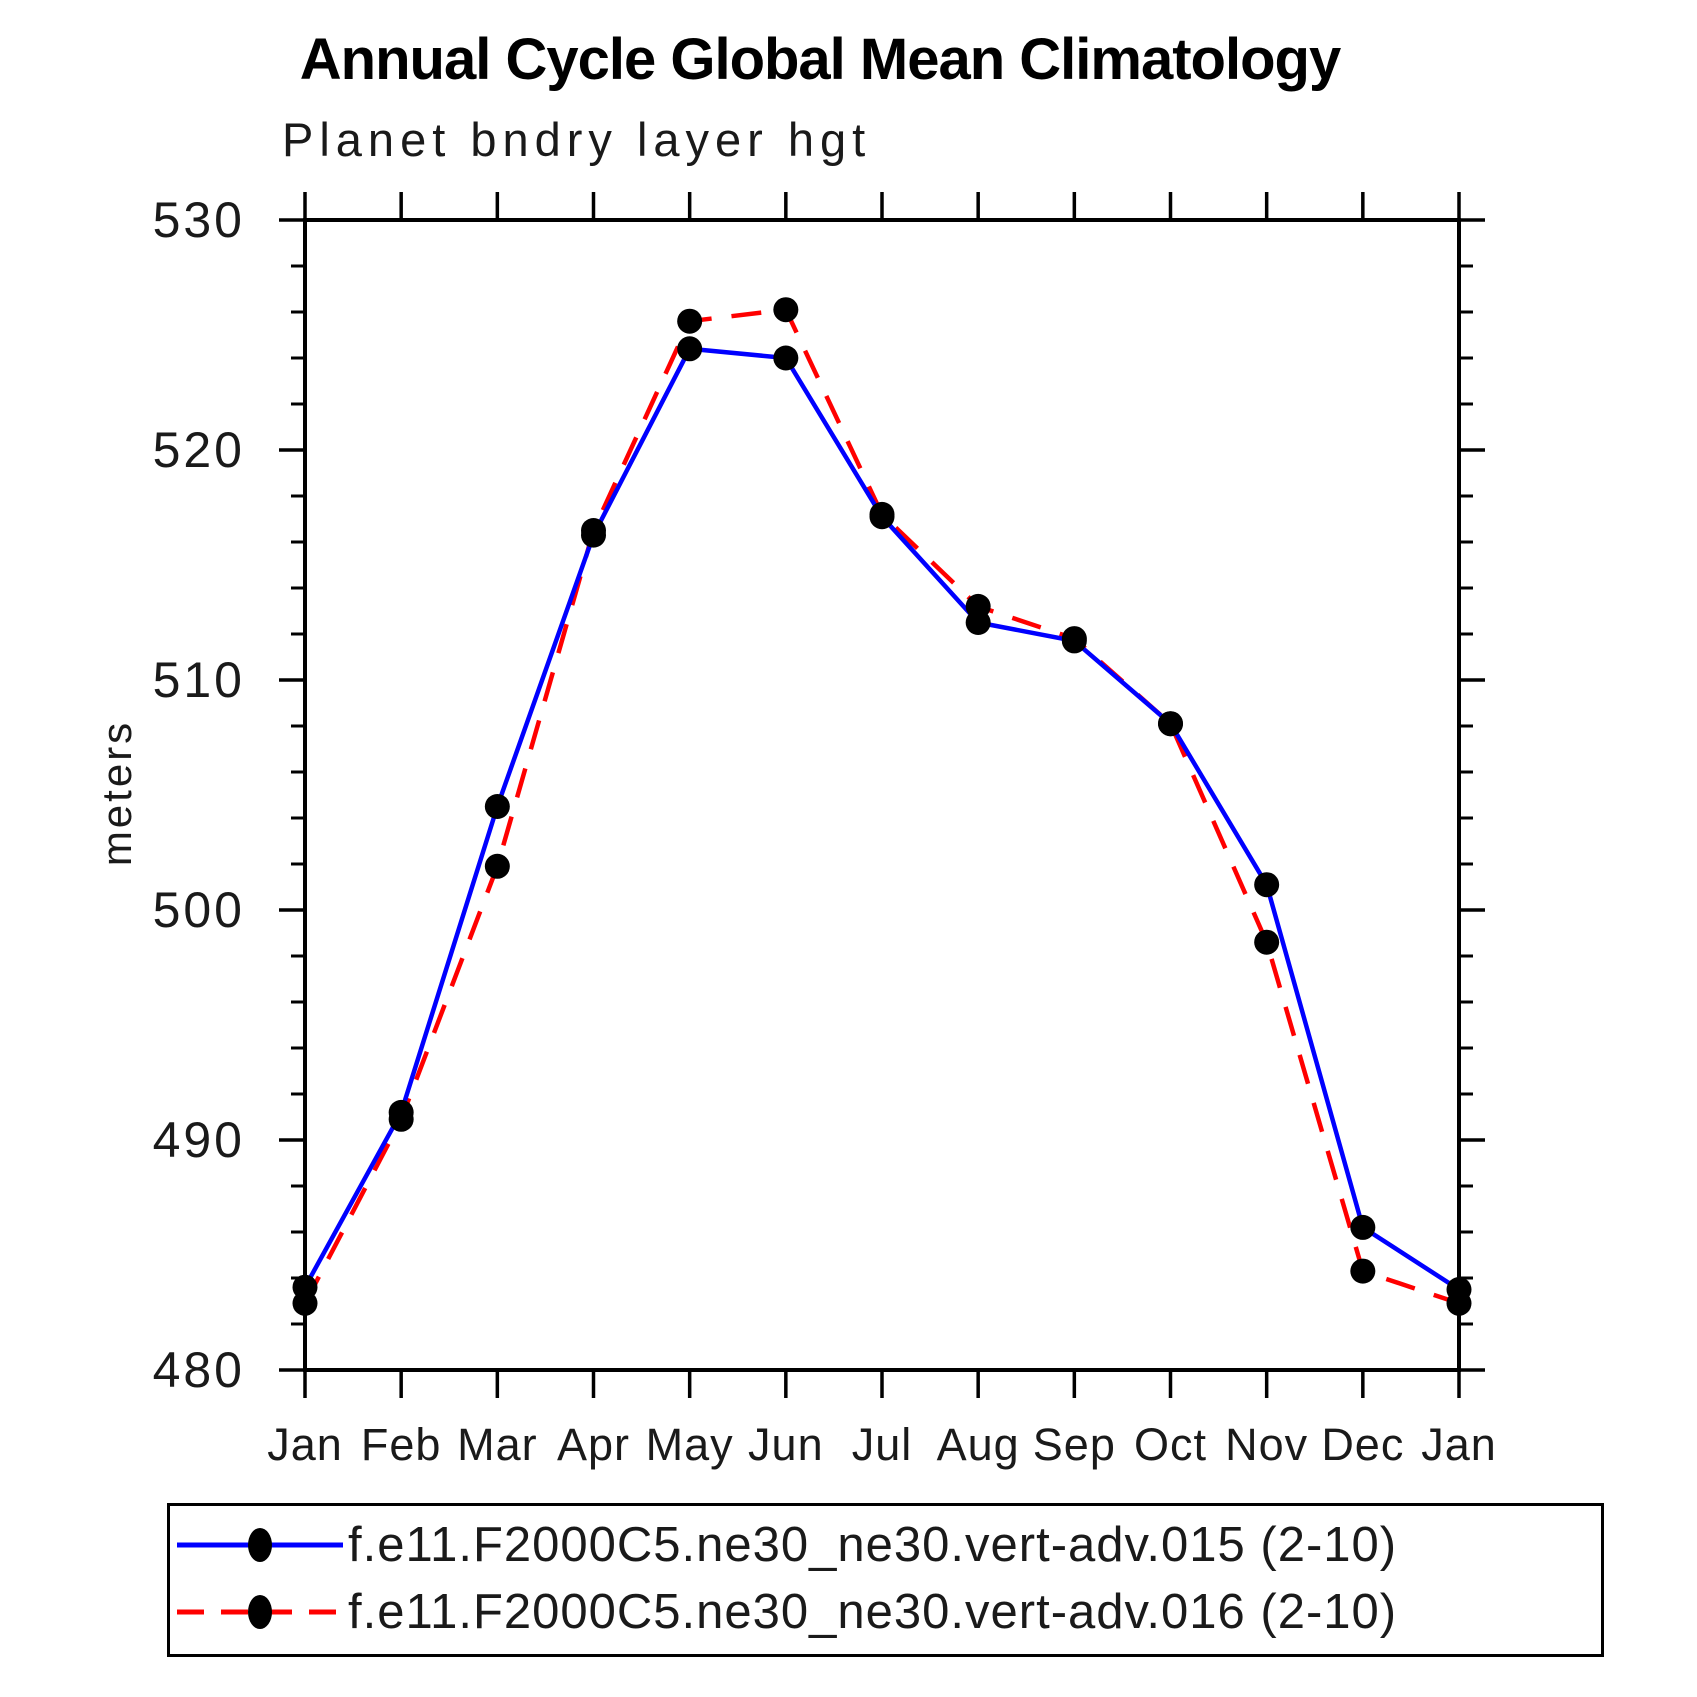 The width and height of the screenshot is (1697, 1697). I want to click on x-tick-label: Feb, so click(401, 1444).